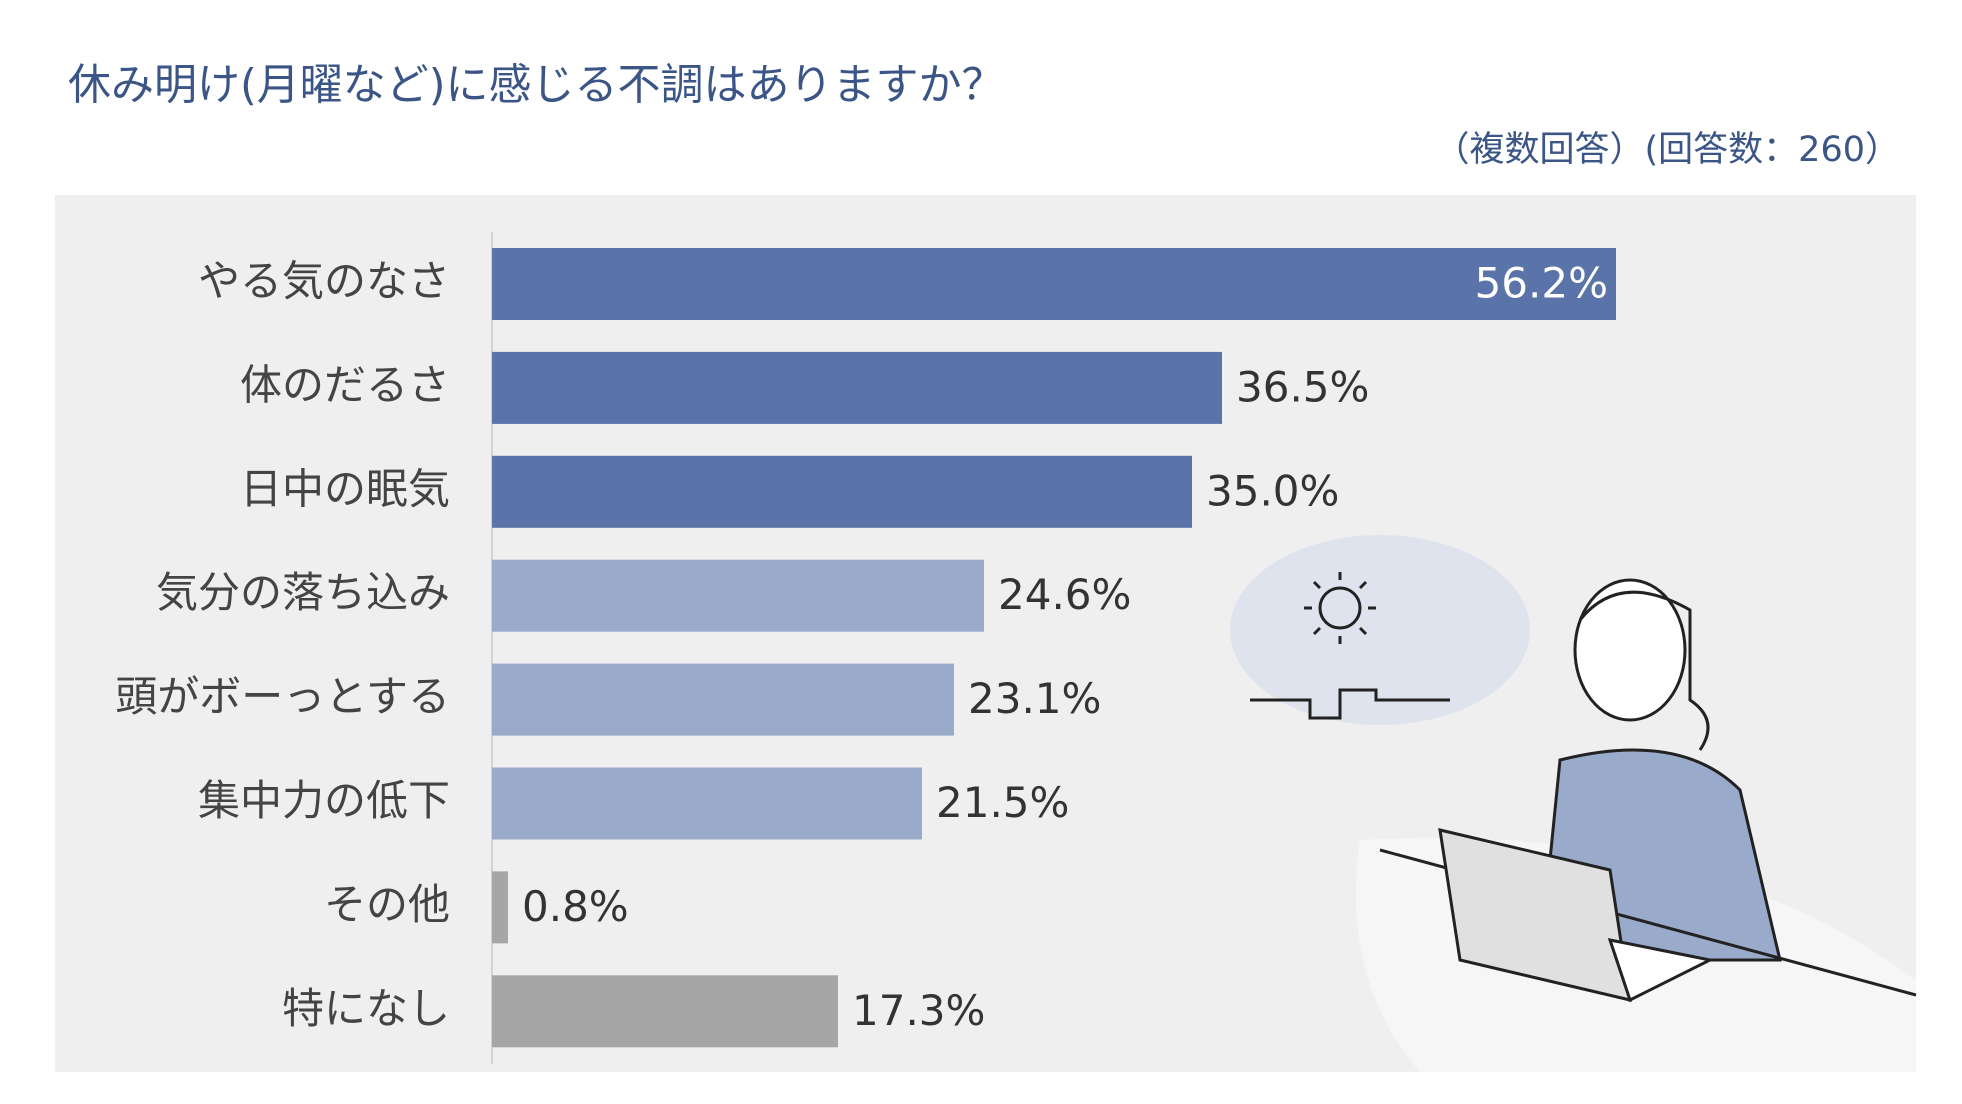 Image resolution: width=1962 pixels, height=1104 pixels. Describe the element at coordinates (1667, 150) in the screenshot. I see `chart-subtitle: （複数回答）(回答数：260）` at that location.